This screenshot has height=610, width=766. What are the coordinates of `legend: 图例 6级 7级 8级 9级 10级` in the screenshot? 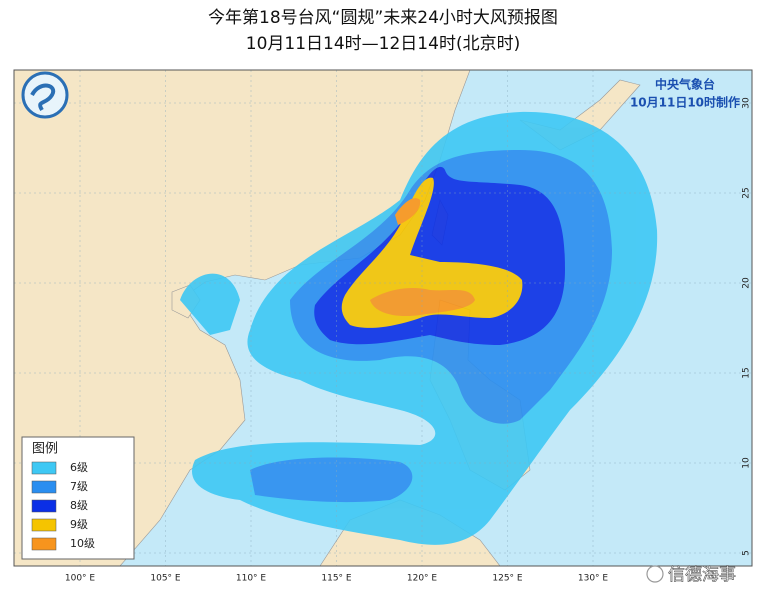 It's located at (78, 498).